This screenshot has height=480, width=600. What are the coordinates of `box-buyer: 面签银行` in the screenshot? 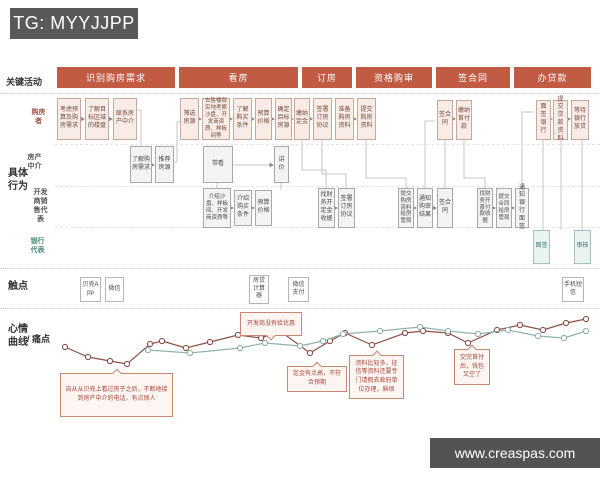 It's located at (543, 120).